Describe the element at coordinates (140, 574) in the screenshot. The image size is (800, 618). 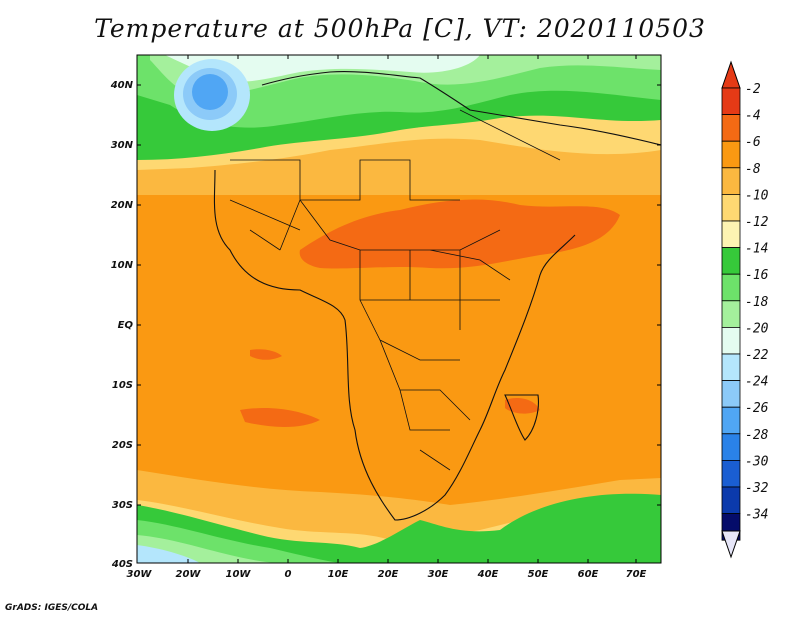
I see `lon-label: 30W` at that location.